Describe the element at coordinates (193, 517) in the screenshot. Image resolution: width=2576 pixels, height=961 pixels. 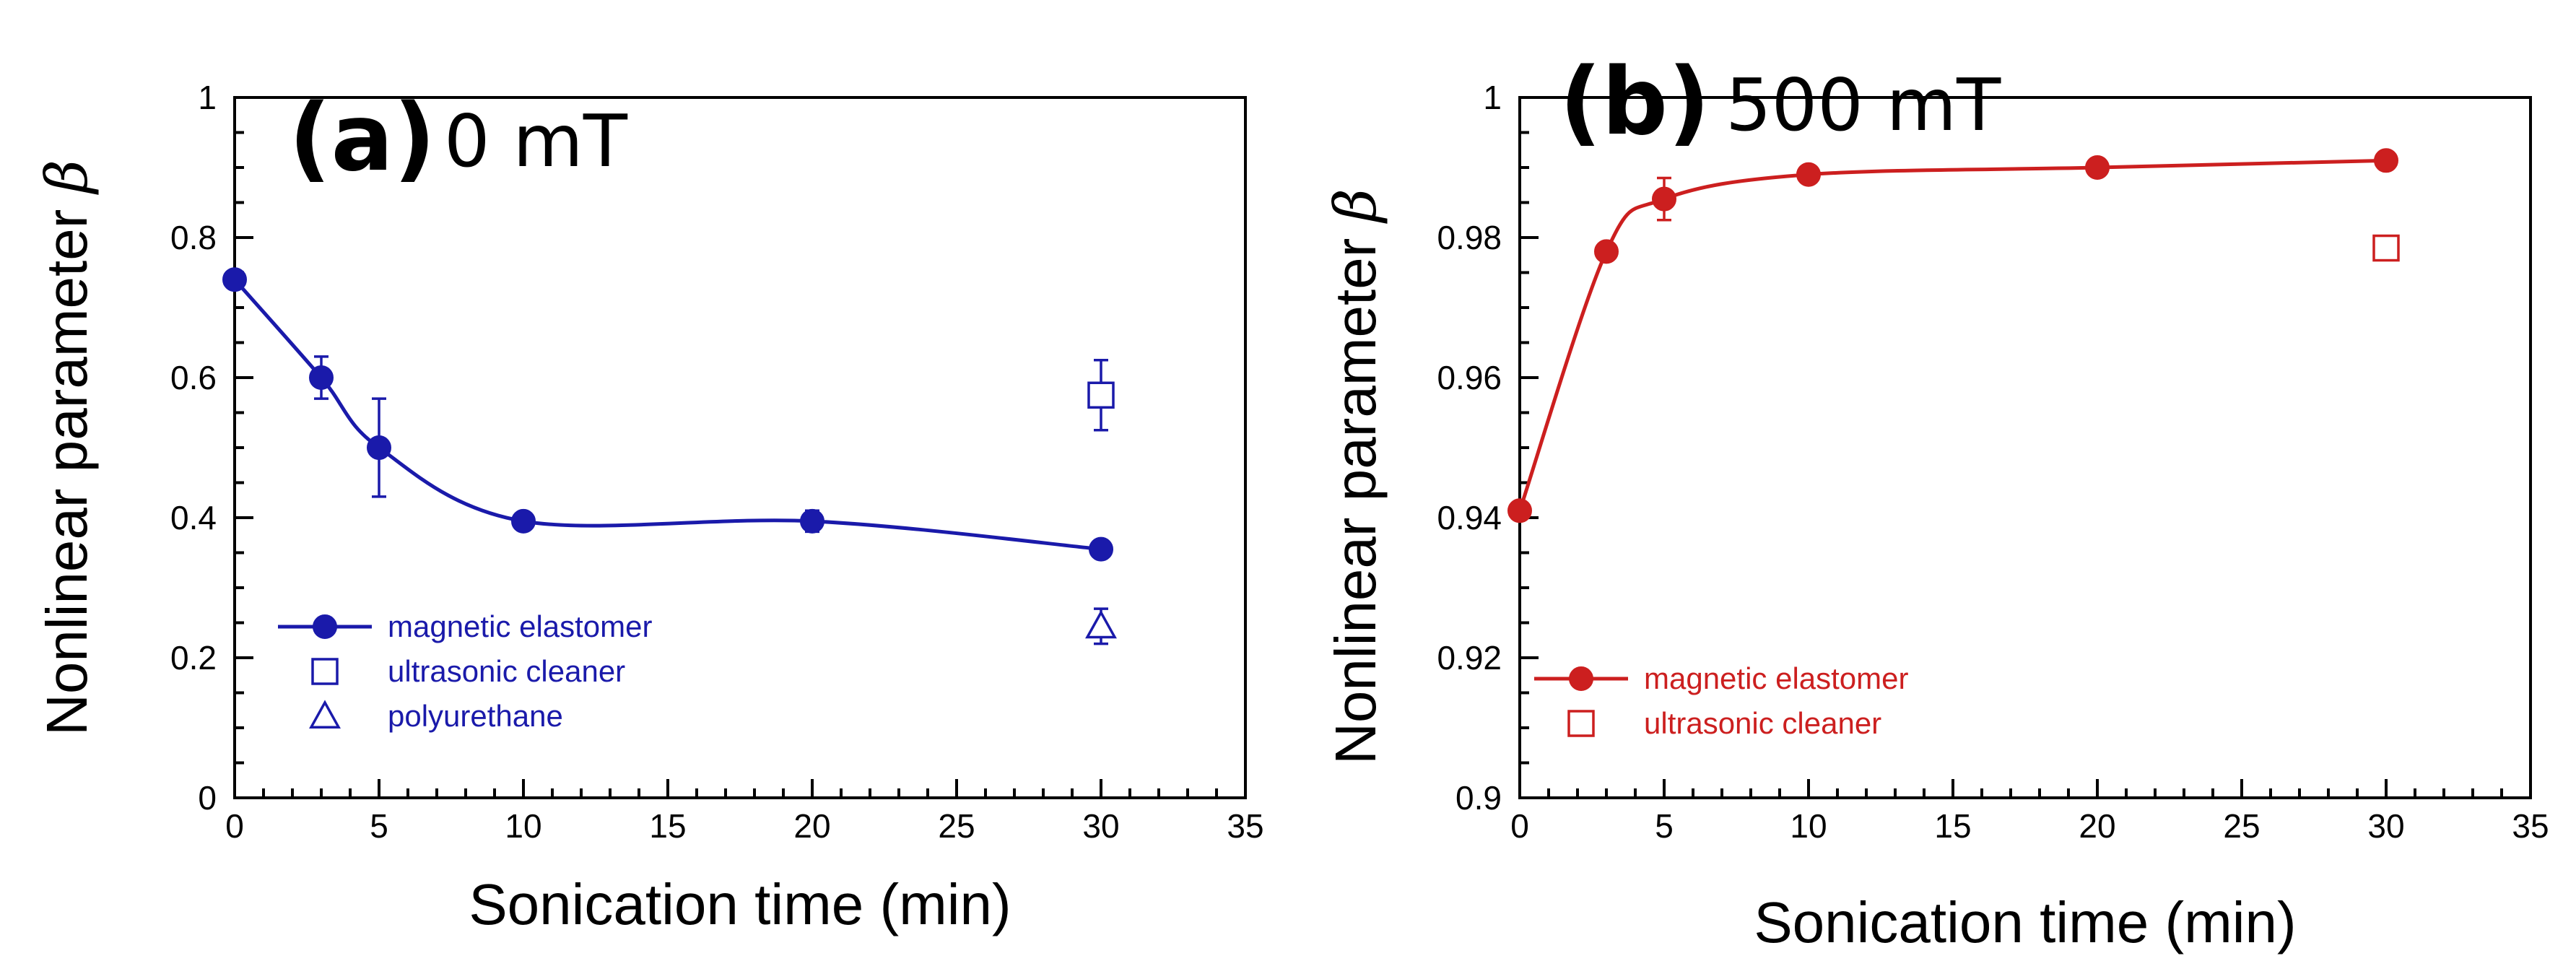
I see `panel-a-y-tick-label: 0.4` at that location.